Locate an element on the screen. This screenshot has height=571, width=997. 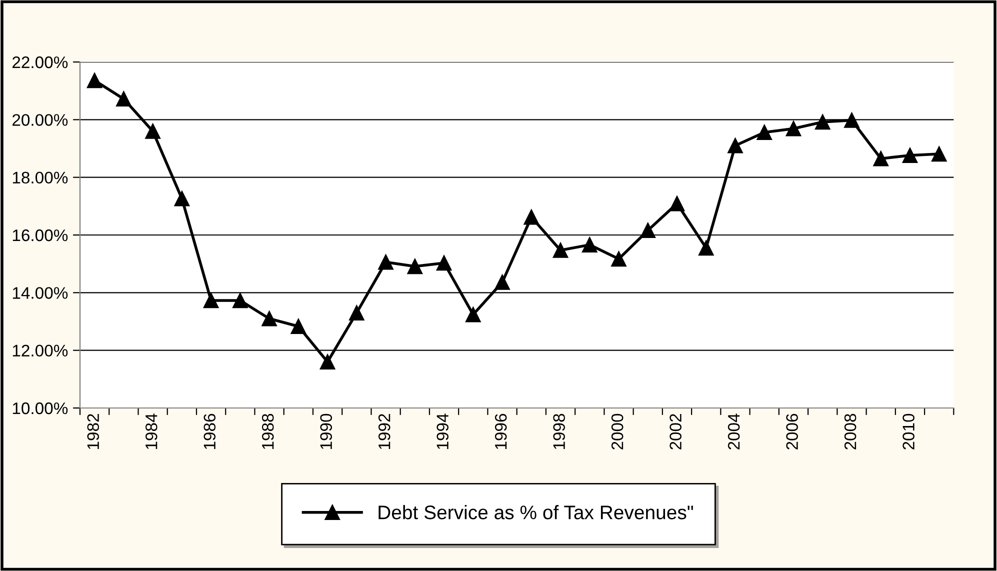
x-tick-label: 1998 is located at coordinates (559, 431).